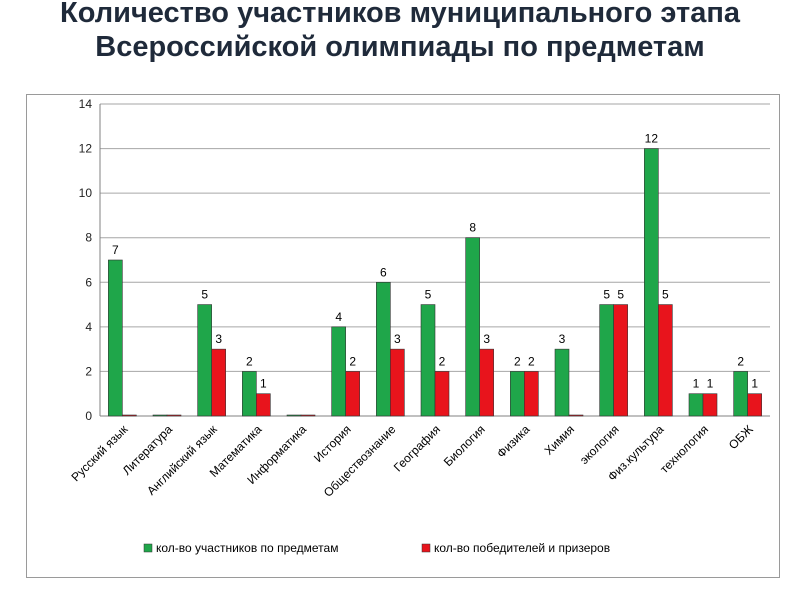  Describe the element at coordinates (86, 149) in the screenshot. I see `y-tick-label: 12` at that location.